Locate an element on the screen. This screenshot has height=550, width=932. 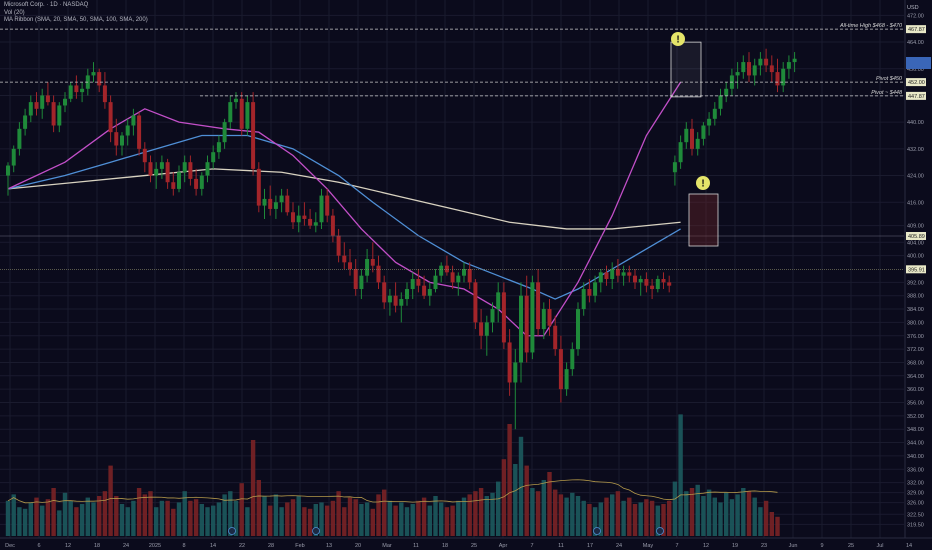
price-tick-label: 416.00 is located at coordinates (915, 203).